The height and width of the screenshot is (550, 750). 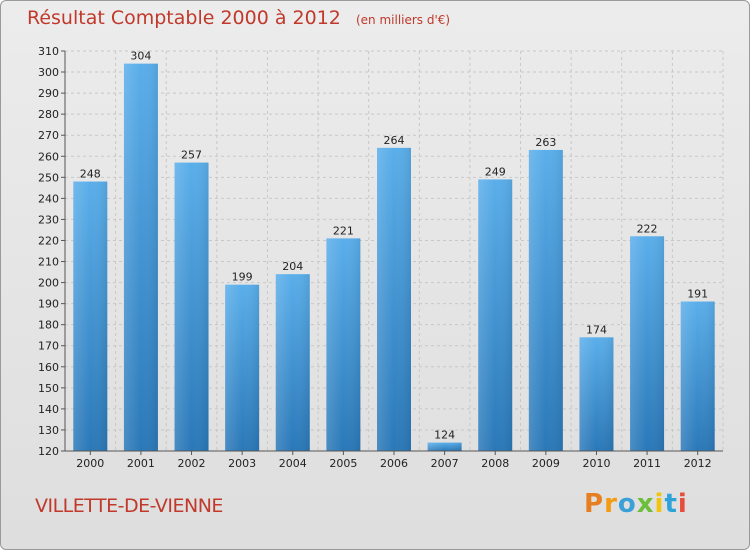 What do you see at coordinates (192, 463) in the screenshot?
I see `x-tick-label: 2002` at bounding box center [192, 463].